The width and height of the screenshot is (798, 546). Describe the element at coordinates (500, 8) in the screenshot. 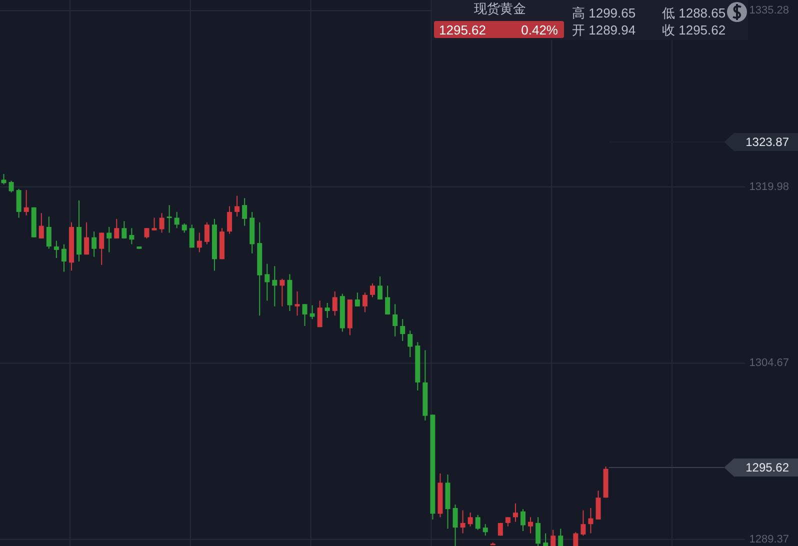

I see `chart-title: 现货黄金` at that location.